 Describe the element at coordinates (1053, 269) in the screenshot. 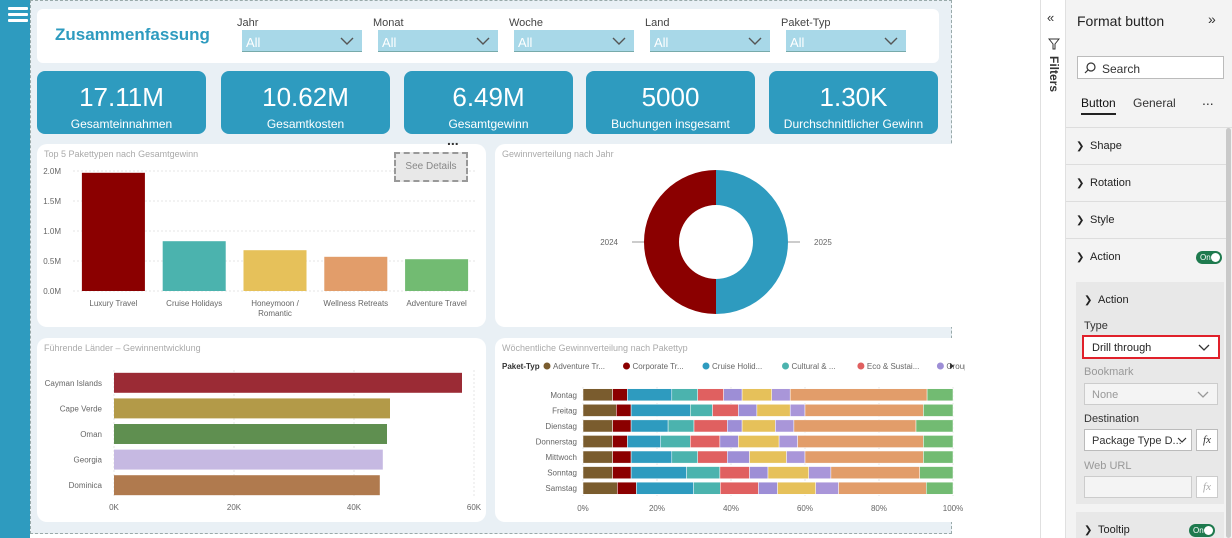

I see `filters-pane-collapsed: « Filters` at that location.